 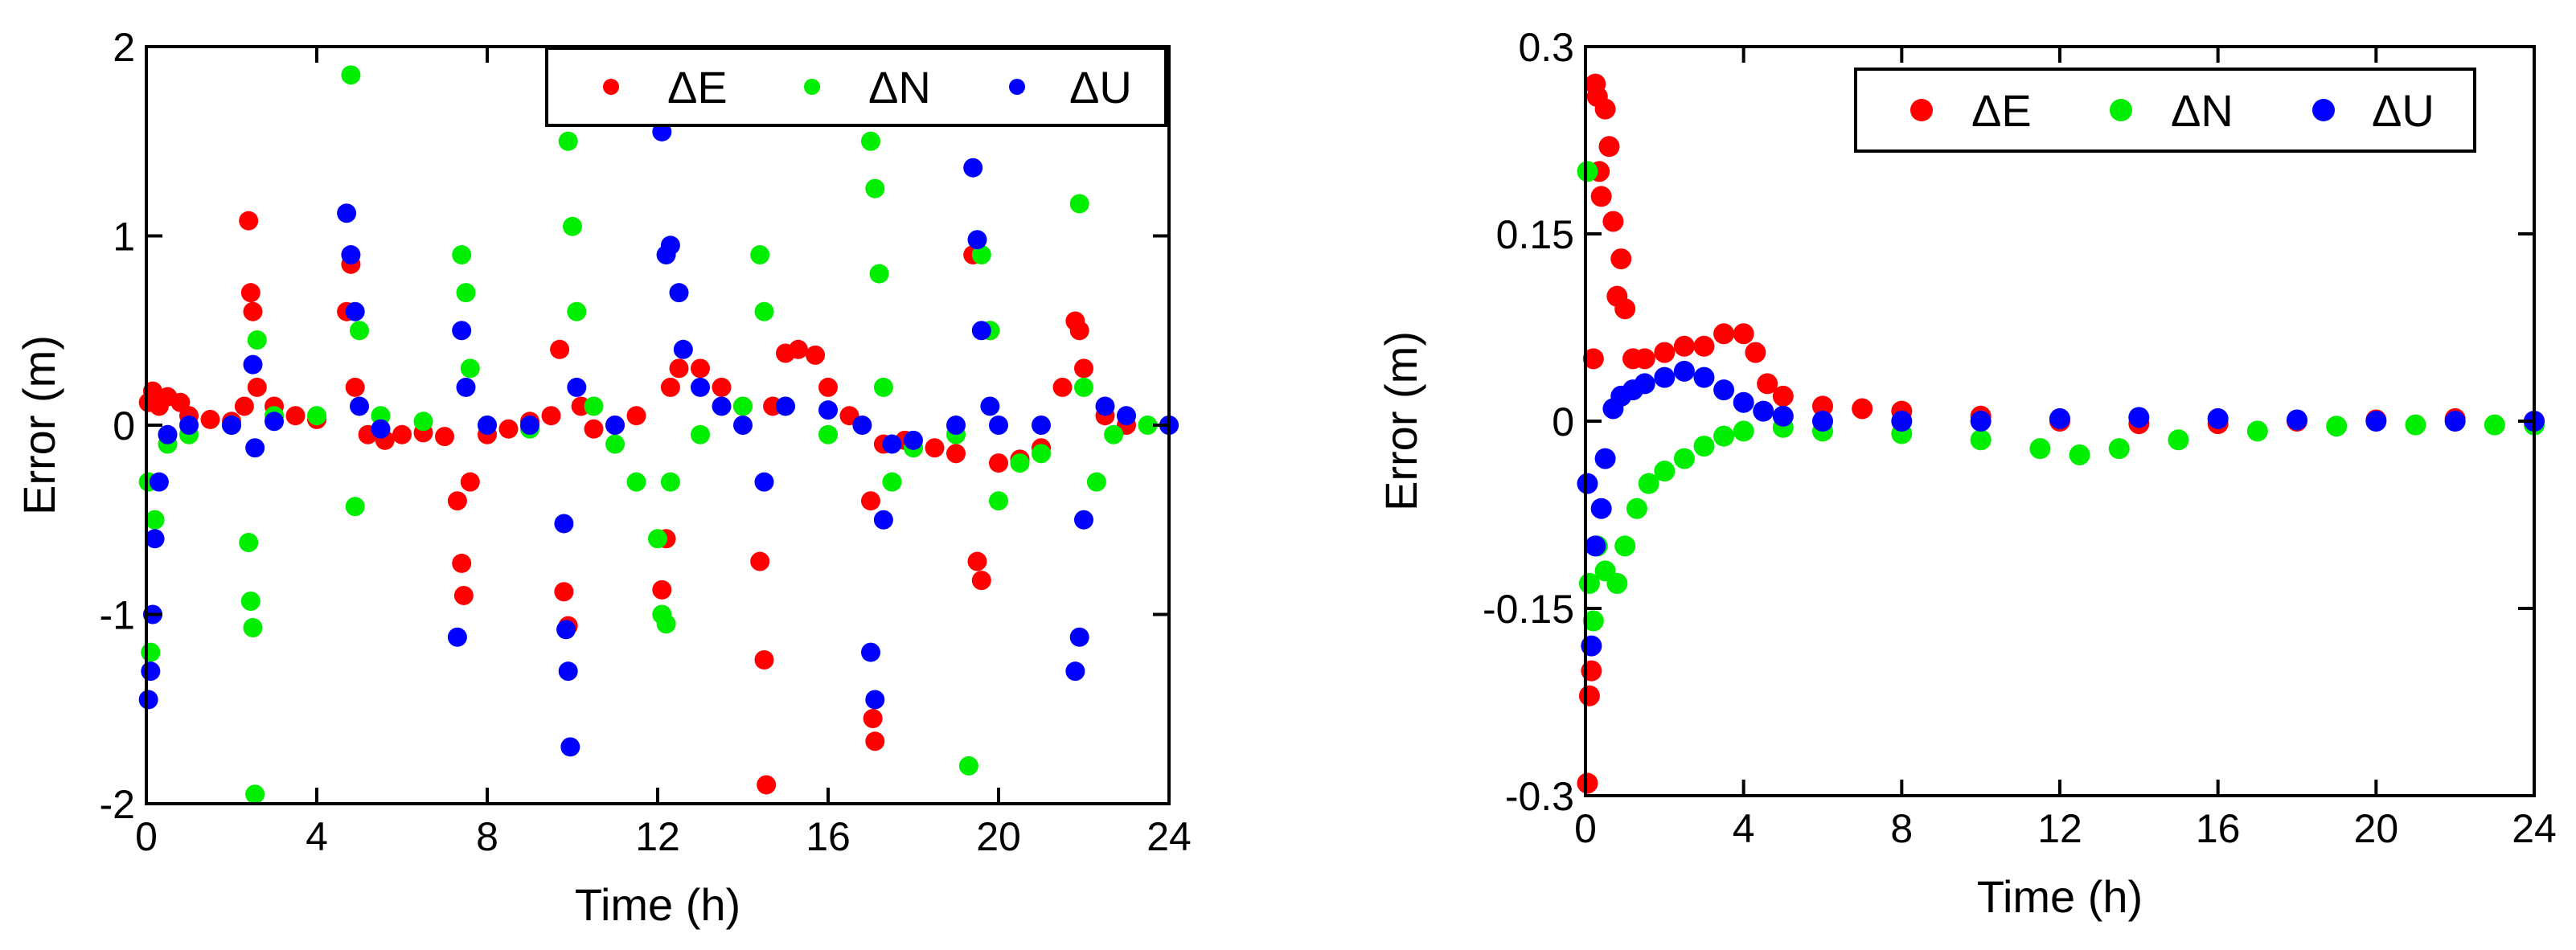 I want to click on right-legend-box, so click(x=2165, y=110).